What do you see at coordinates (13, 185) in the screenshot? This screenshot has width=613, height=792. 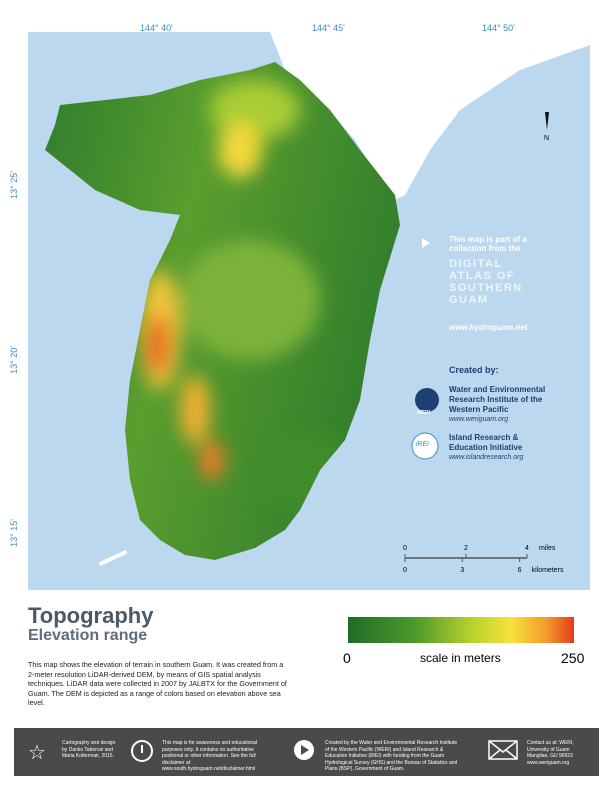 I see `latitude-label: 13° 25'` at bounding box center [13, 185].